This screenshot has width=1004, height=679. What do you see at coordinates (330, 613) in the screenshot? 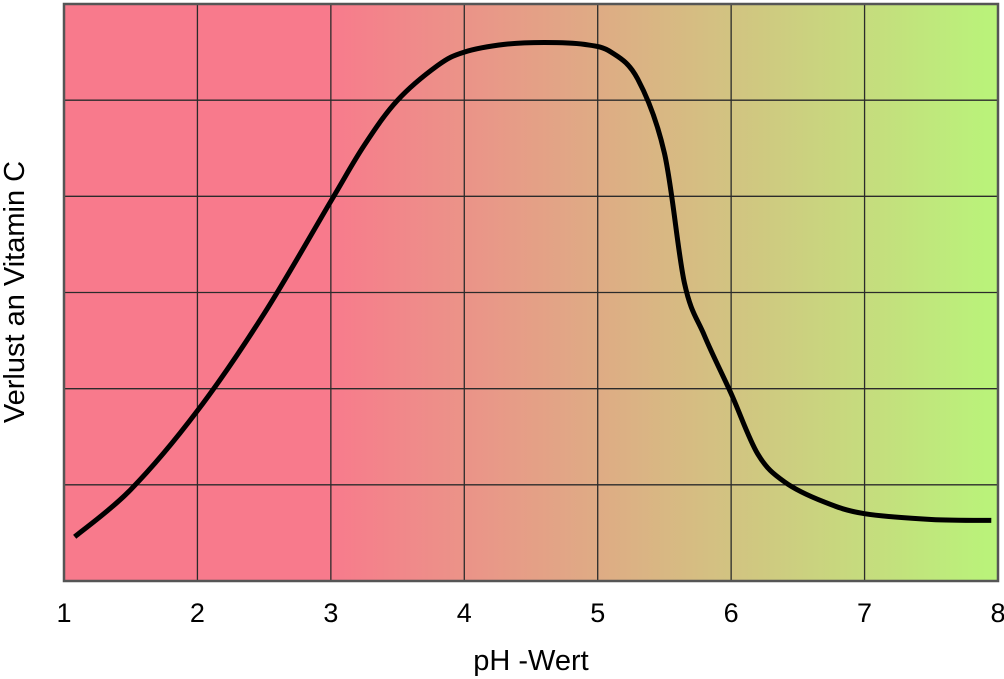
I see `x-tick-label-3: 3` at bounding box center [330, 613].